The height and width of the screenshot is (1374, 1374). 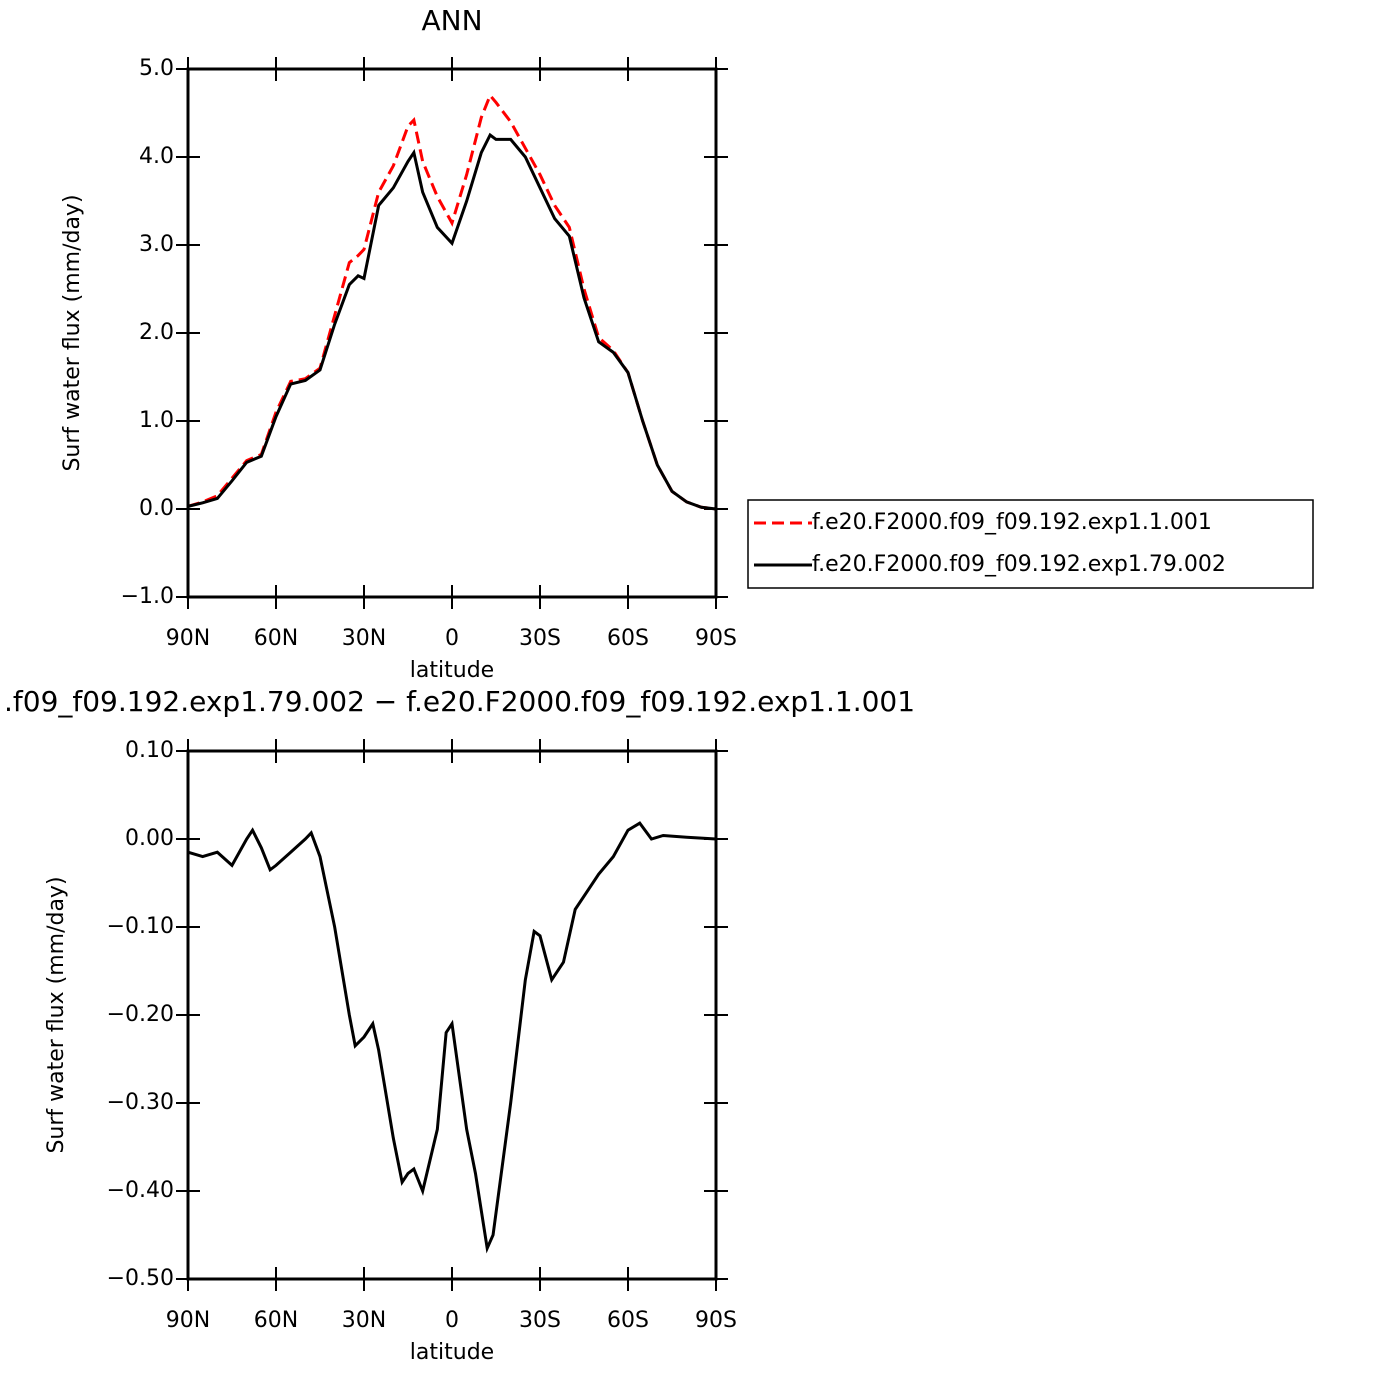 I want to click on y-tick-label: −0.30, so click(x=140, y=1102).